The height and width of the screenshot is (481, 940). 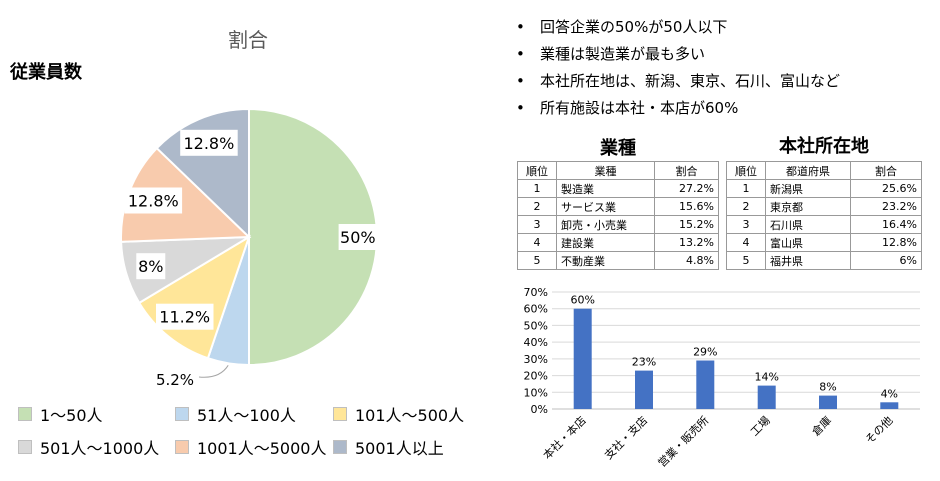 I want to click on name-cell: 製造業, so click(x=605, y=188).